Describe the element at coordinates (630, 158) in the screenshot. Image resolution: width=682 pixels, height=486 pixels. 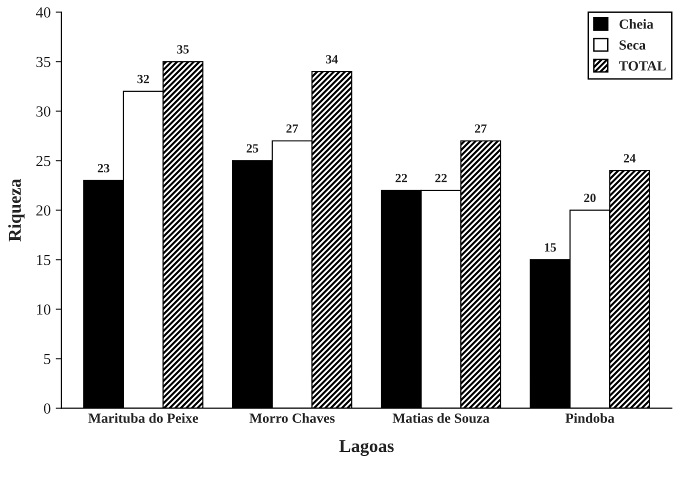
I see `data-label: 24` at that location.